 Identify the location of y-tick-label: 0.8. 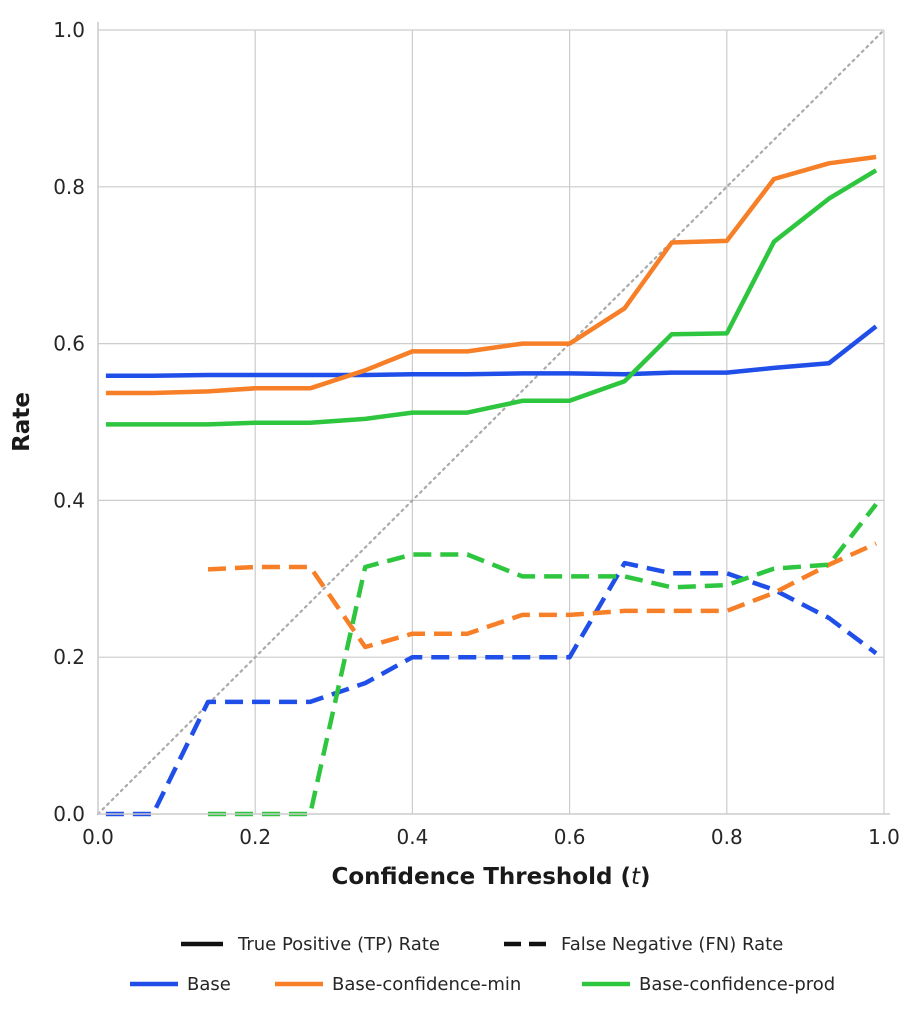
(69, 187).